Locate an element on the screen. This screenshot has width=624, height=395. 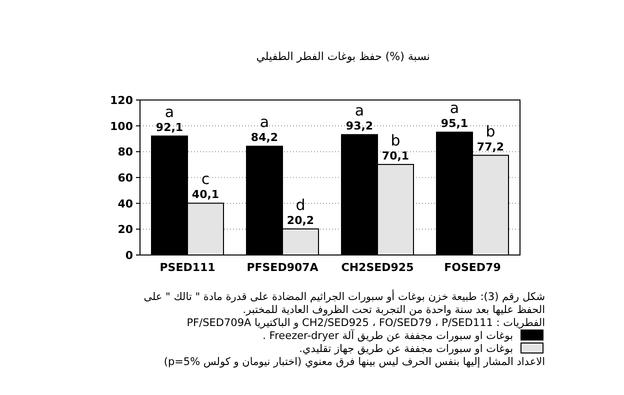
legend-label: بوغات او سبورات مجففة عن طريق جهاز تقليدي. is located at coordinates (406, 349).